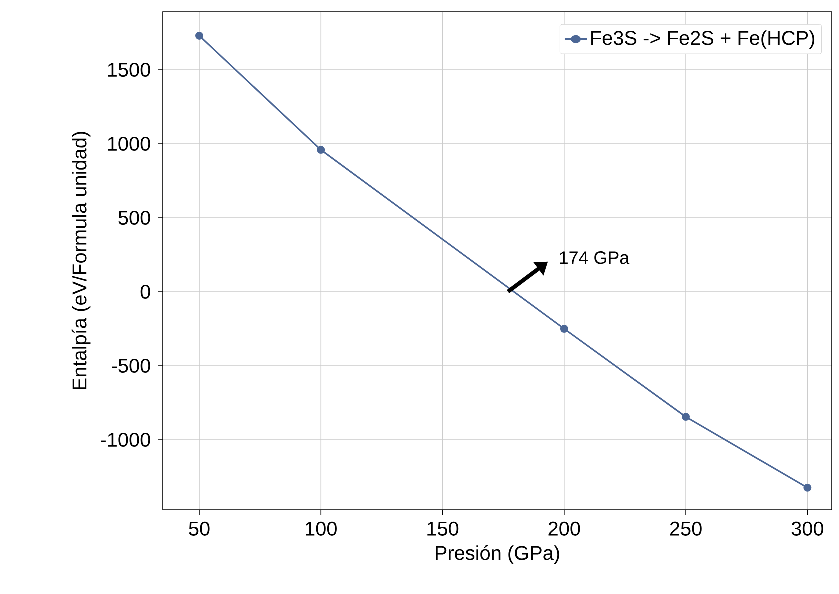 Image resolution: width=839 pixels, height=594 pixels. I want to click on y-tick-label: 500, so click(134, 218).